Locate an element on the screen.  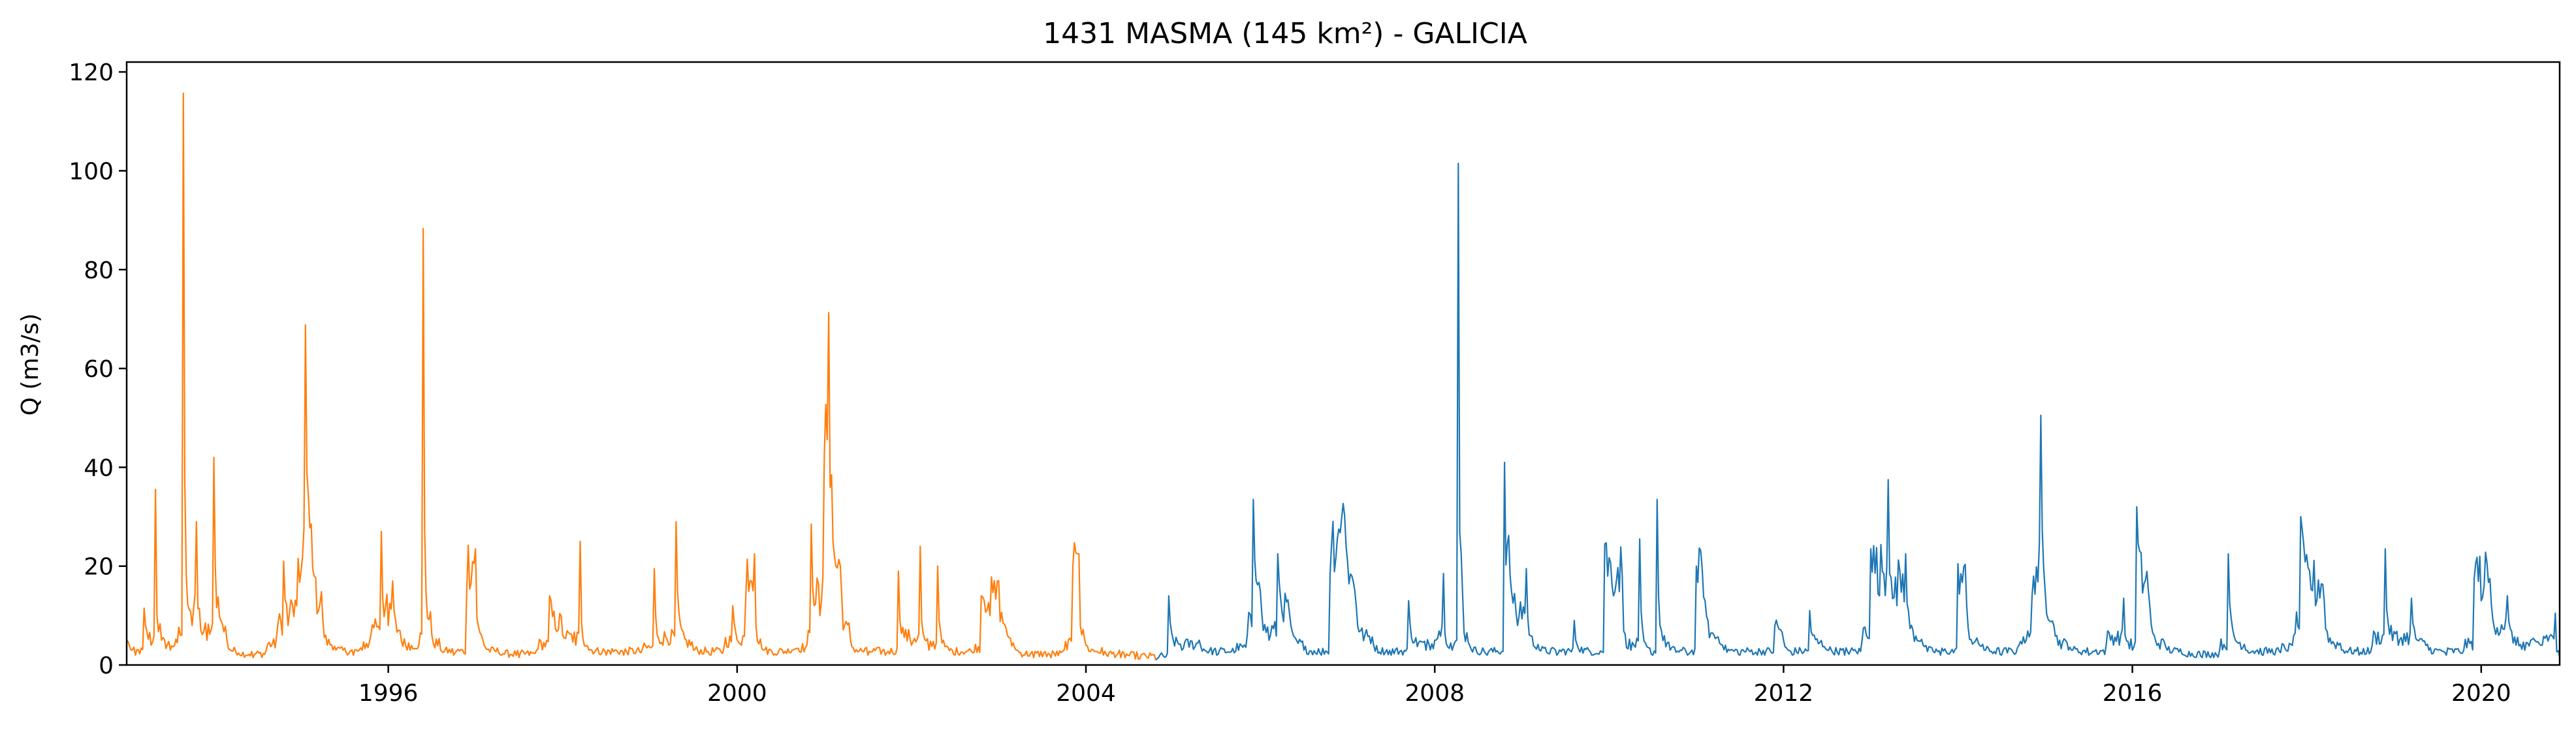
y-tick-label: 120 is located at coordinates (92, 72).